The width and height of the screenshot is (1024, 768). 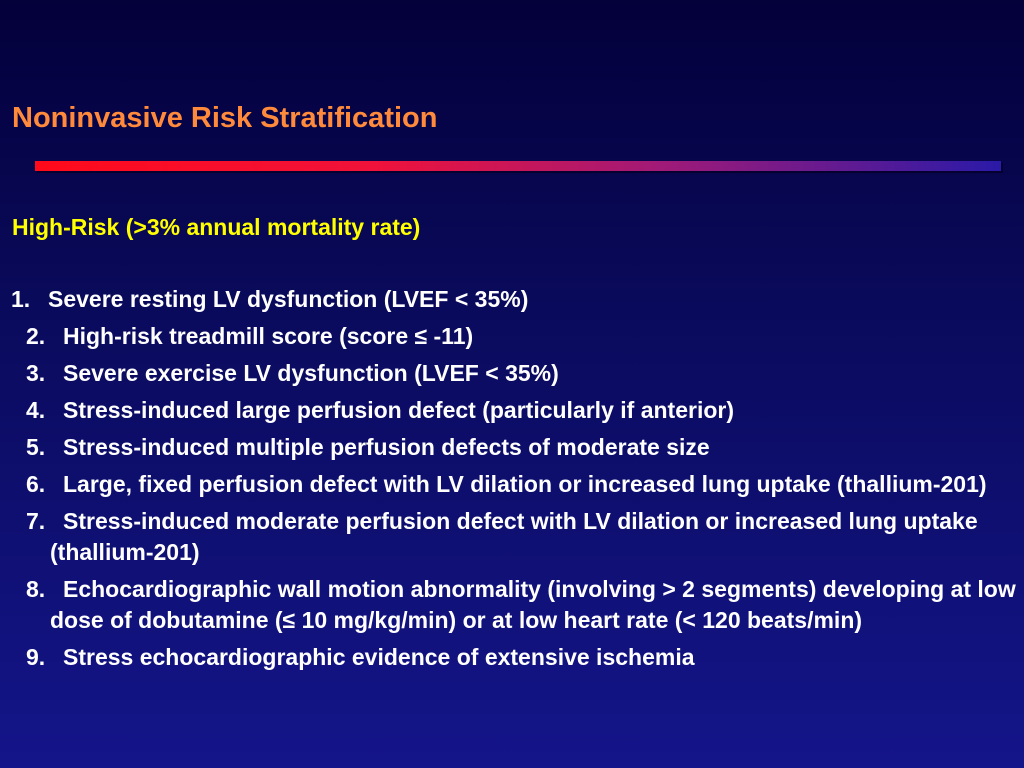 What do you see at coordinates (36, 373) in the screenshot?
I see `item-number: 3.` at bounding box center [36, 373].